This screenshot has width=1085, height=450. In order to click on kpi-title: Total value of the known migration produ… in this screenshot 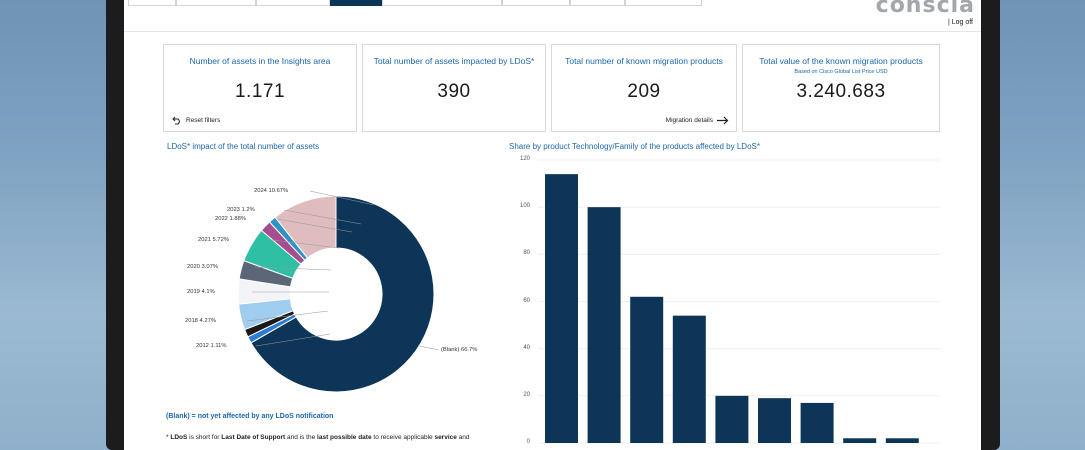, I will do `click(841, 61)`.